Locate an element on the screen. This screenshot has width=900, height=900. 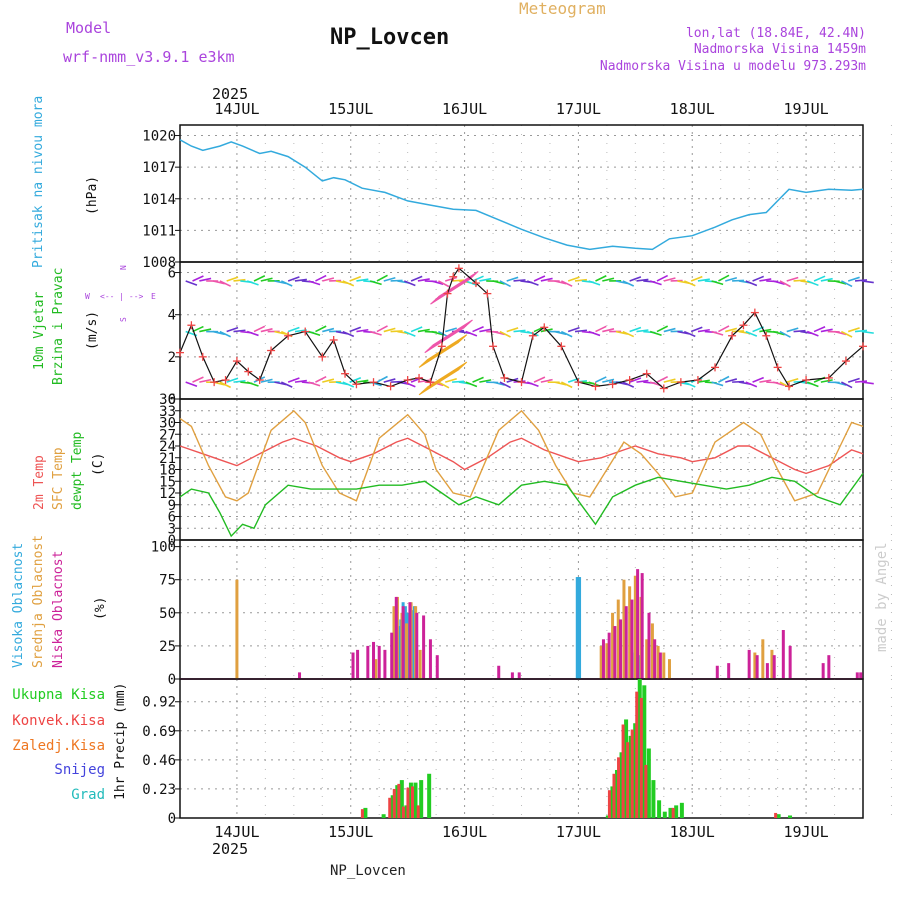
top-year-label: 2025 is located at coordinates (230, 94).